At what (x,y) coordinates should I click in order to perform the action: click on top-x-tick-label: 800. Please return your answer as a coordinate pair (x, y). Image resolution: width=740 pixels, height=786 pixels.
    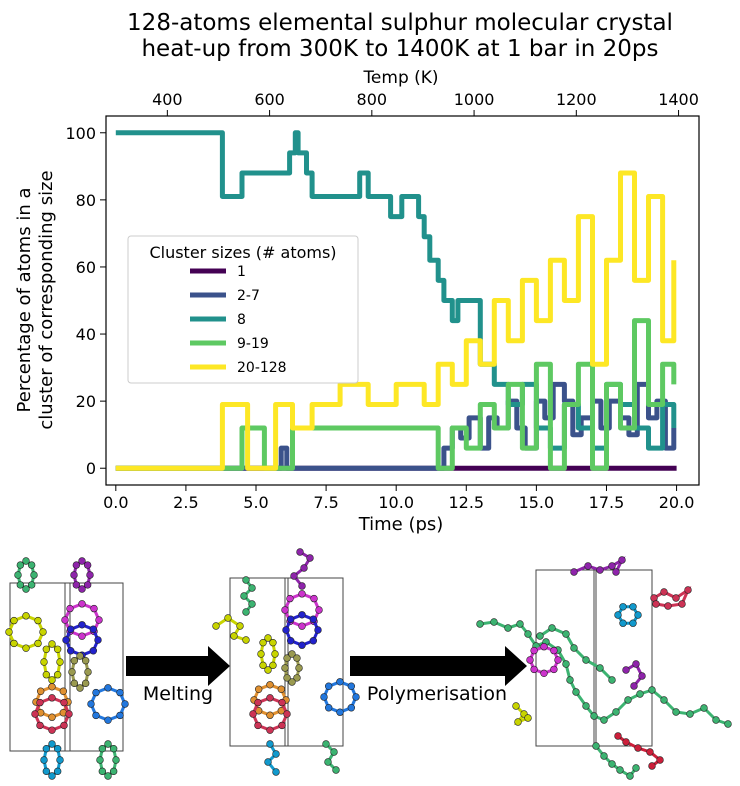
    Looking at the image, I should click on (372, 99).